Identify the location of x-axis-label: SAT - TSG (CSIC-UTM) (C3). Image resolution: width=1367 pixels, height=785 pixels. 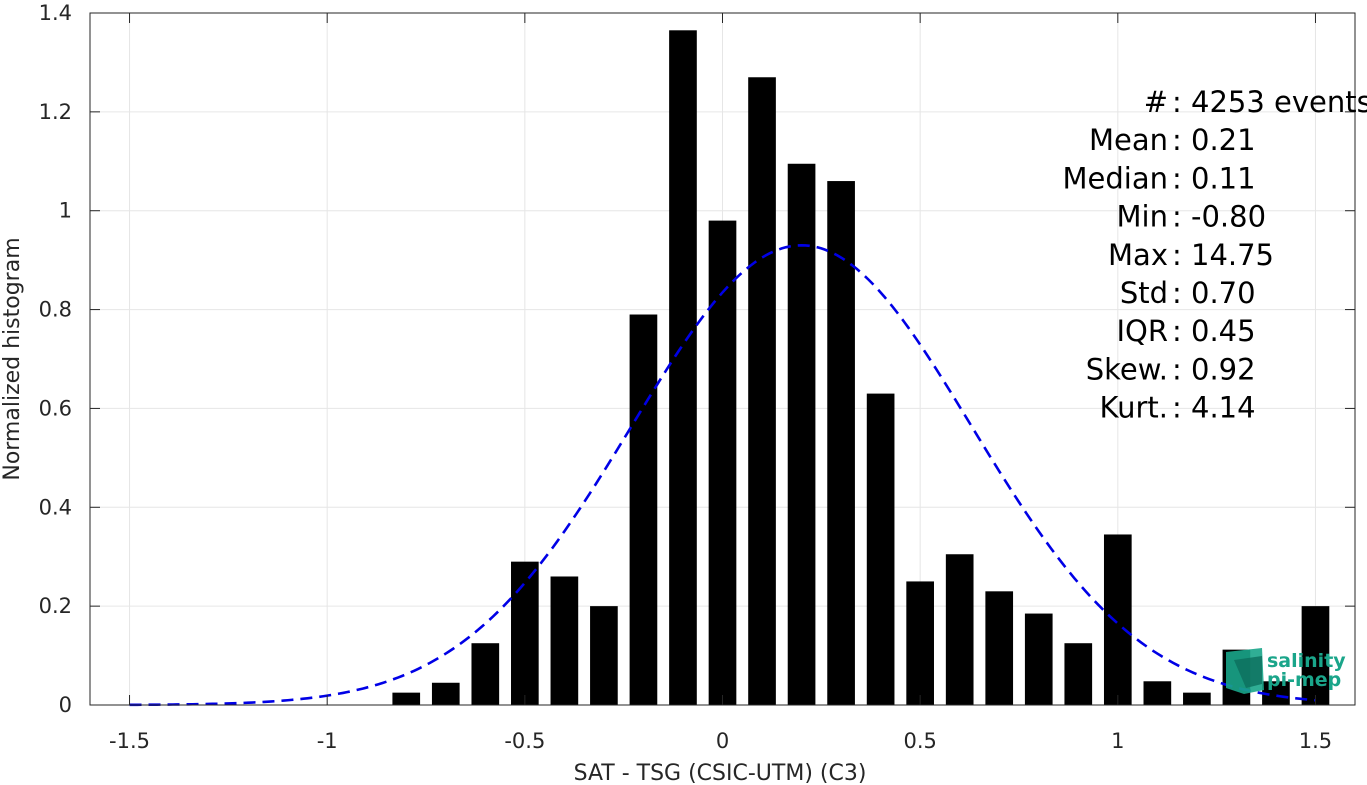
(720, 773).